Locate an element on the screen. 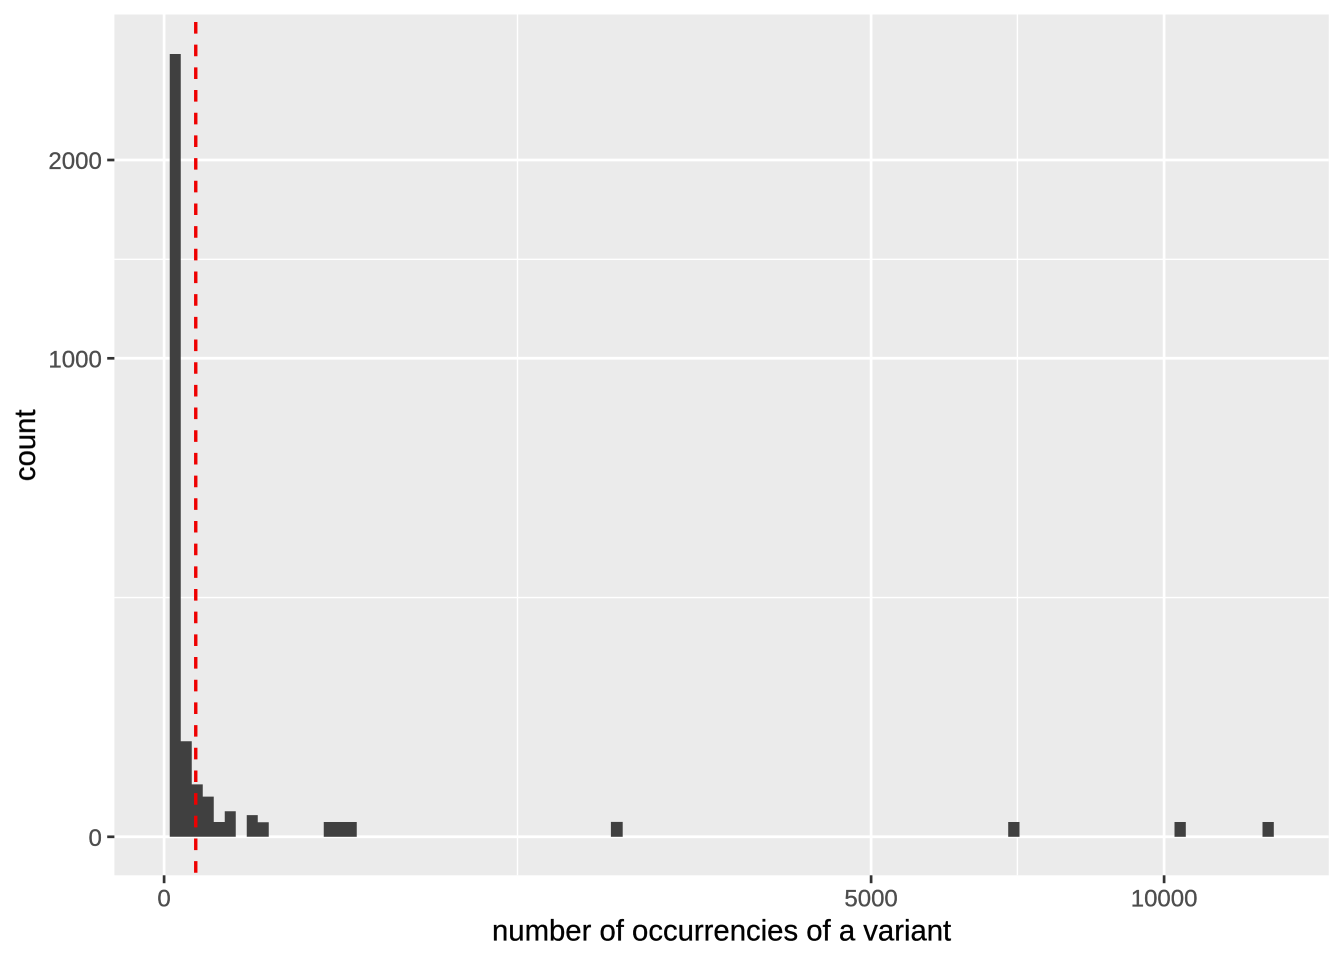 Image resolution: width=1344 pixels, height=960 pixels. svg-text:number of occurrencies of a va: number of occurrencies of a variant is located at coordinates (721, 931).